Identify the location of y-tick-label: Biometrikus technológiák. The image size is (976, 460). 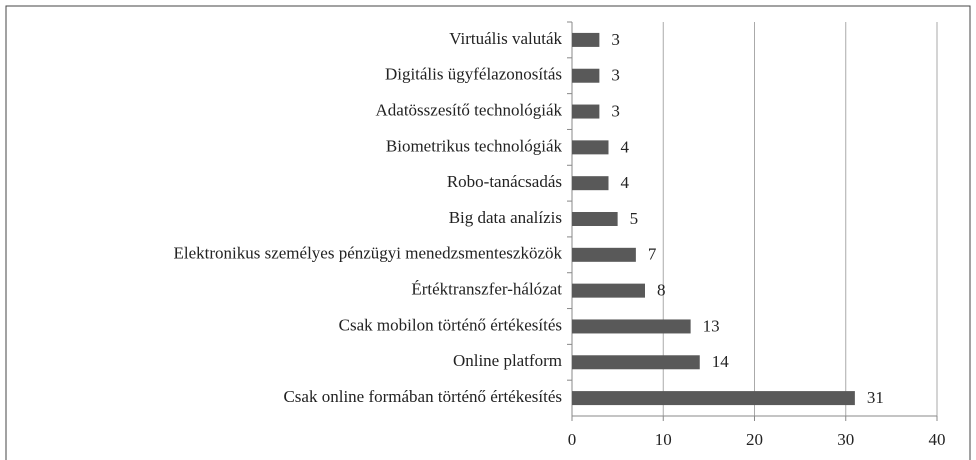
(474, 145).